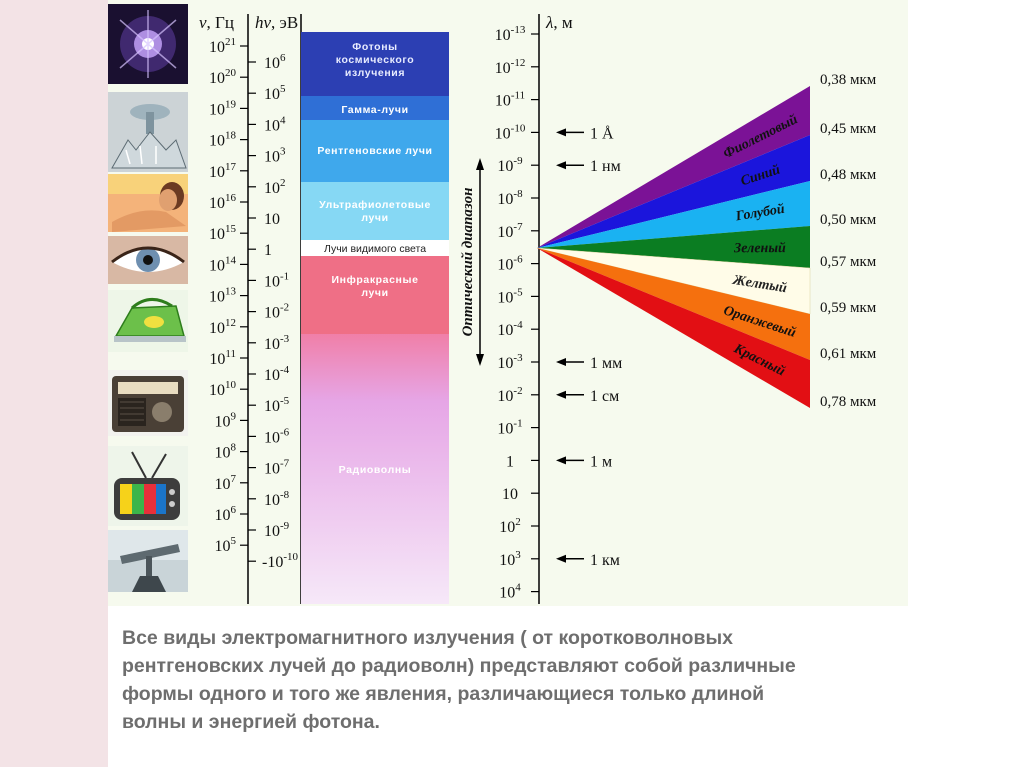  I want to click on band-cosmic-rays, so click(375, 64).